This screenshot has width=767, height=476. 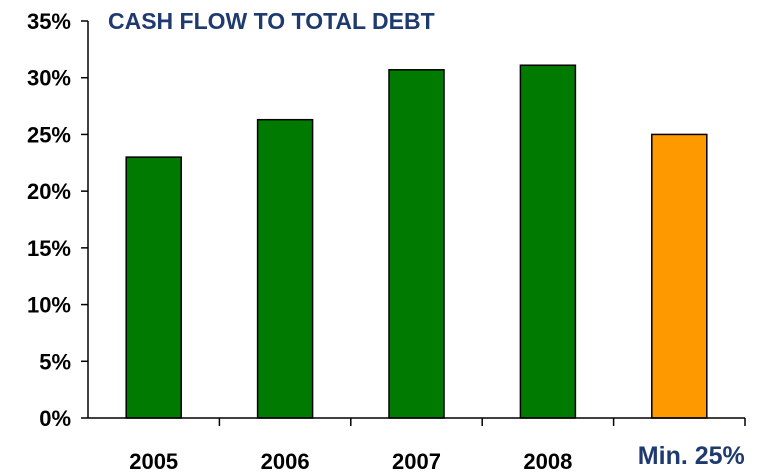 I want to click on y-tick-label: 10%, so click(x=49, y=305).